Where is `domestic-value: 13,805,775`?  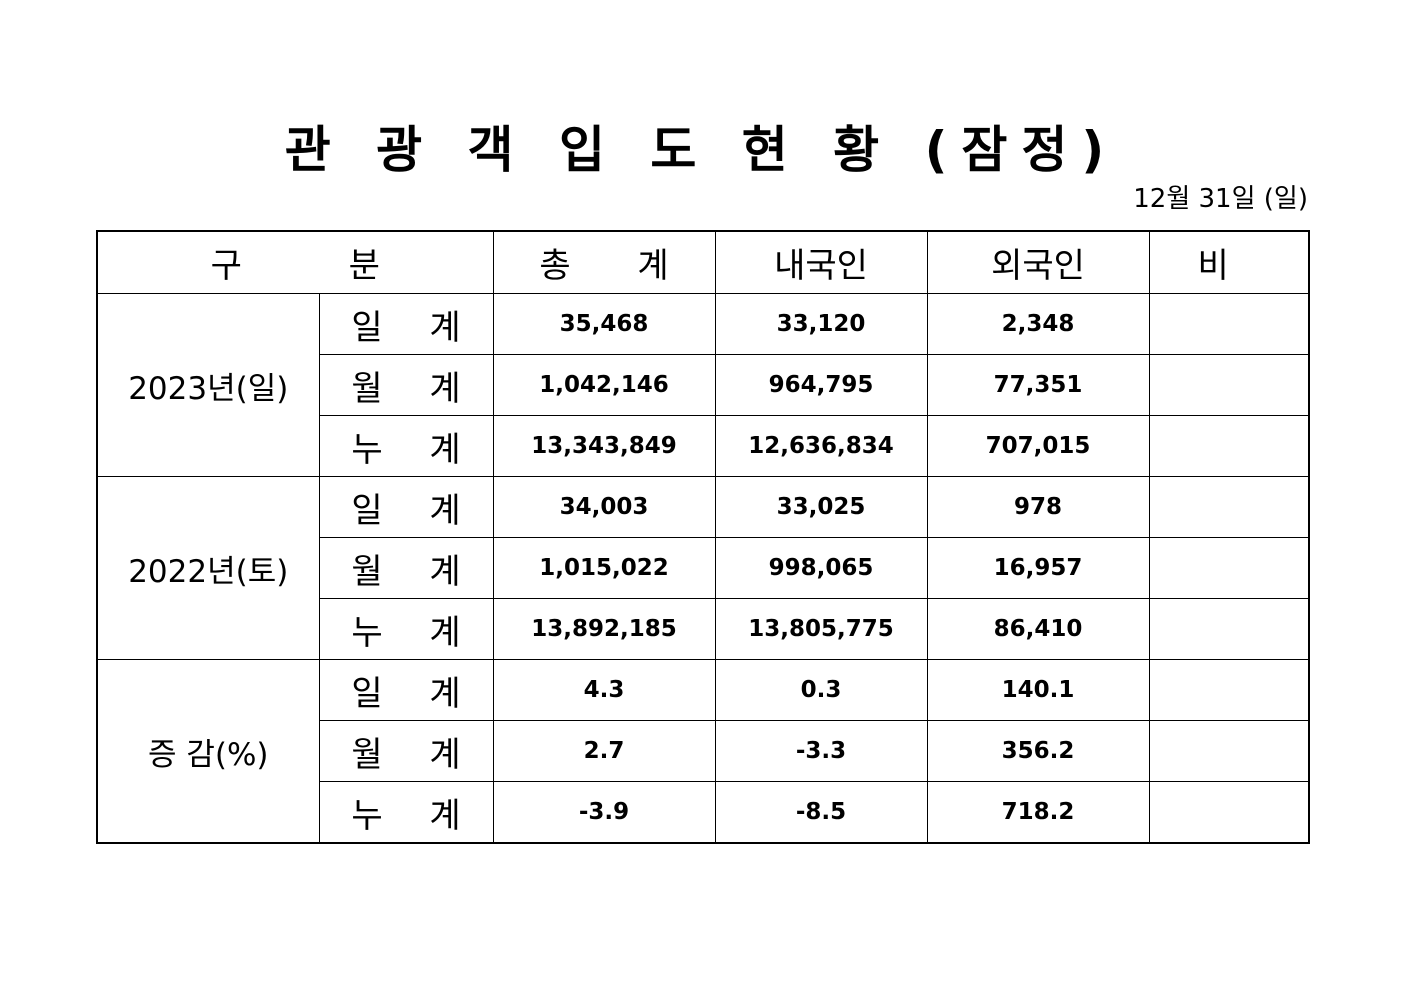 domestic-value: 13,805,775 is located at coordinates (821, 629).